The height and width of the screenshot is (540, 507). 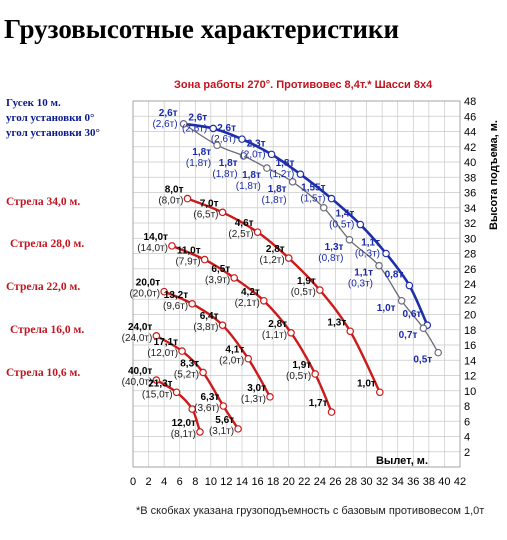 What do you see at coordinates (211, 482) in the screenshot?
I see `x-tick-label: 10` at bounding box center [211, 482].